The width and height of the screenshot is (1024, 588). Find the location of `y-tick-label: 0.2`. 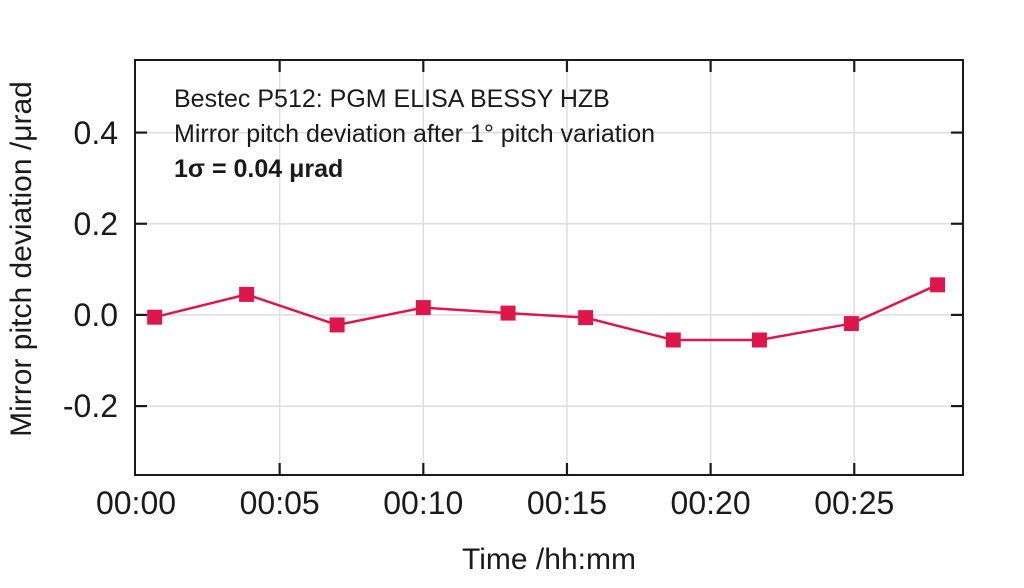

y-tick-label: 0.2 is located at coordinates (95, 223).